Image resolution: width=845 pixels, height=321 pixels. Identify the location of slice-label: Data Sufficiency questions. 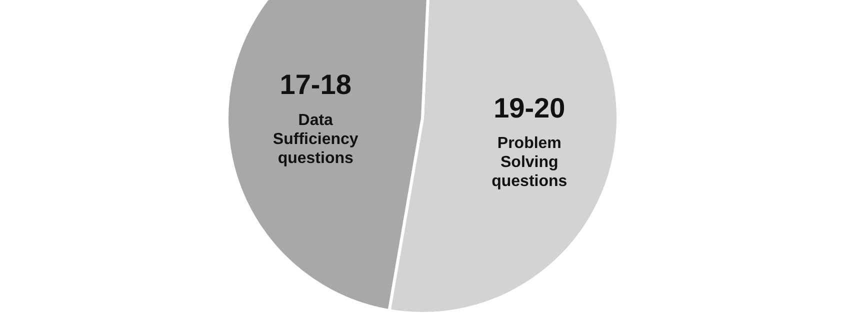
(315, 139).